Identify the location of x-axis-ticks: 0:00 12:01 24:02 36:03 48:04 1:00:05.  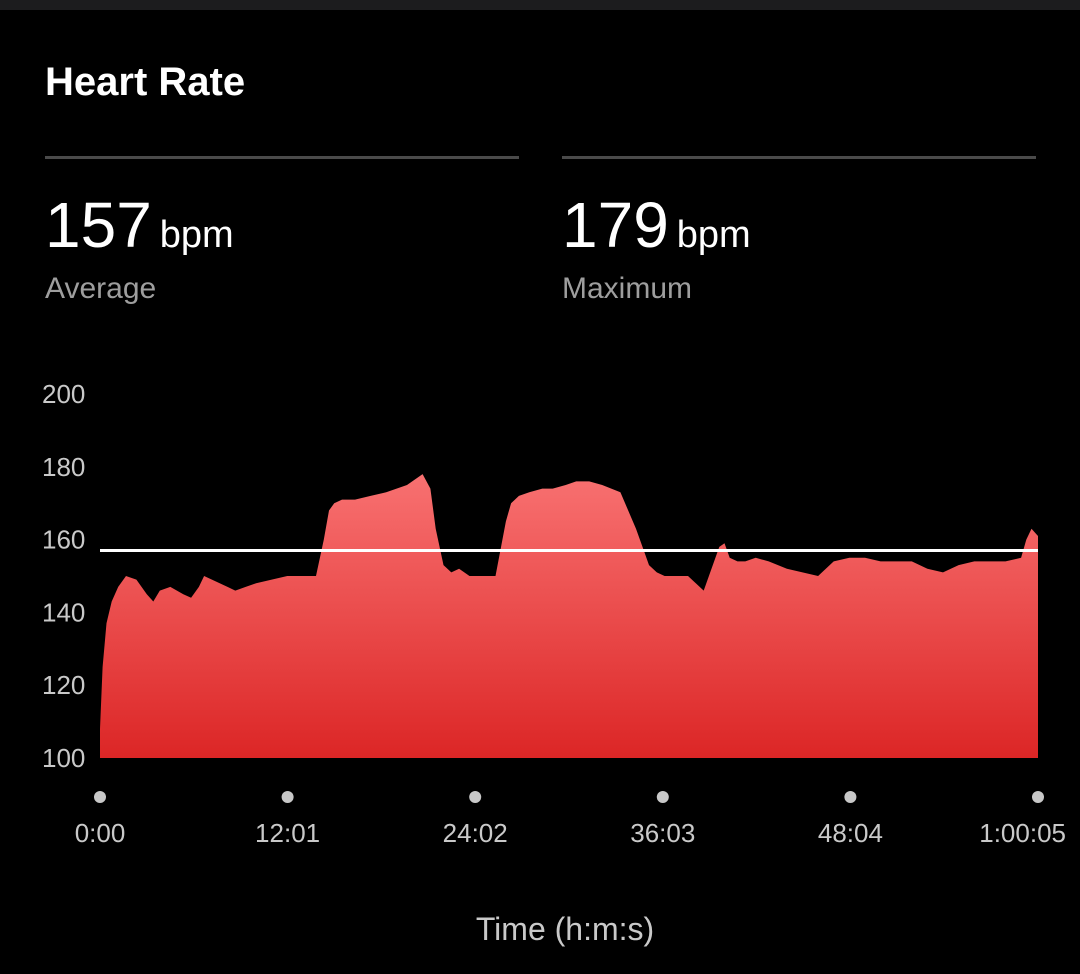
(570, 819).